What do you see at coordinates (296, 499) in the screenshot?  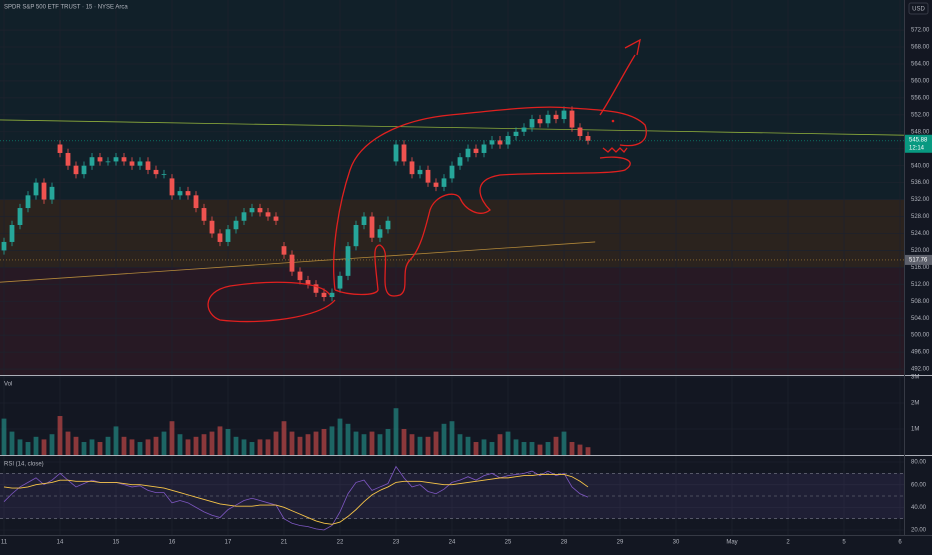 I see `rsi-ma-line` at bounding box center [296, 499].